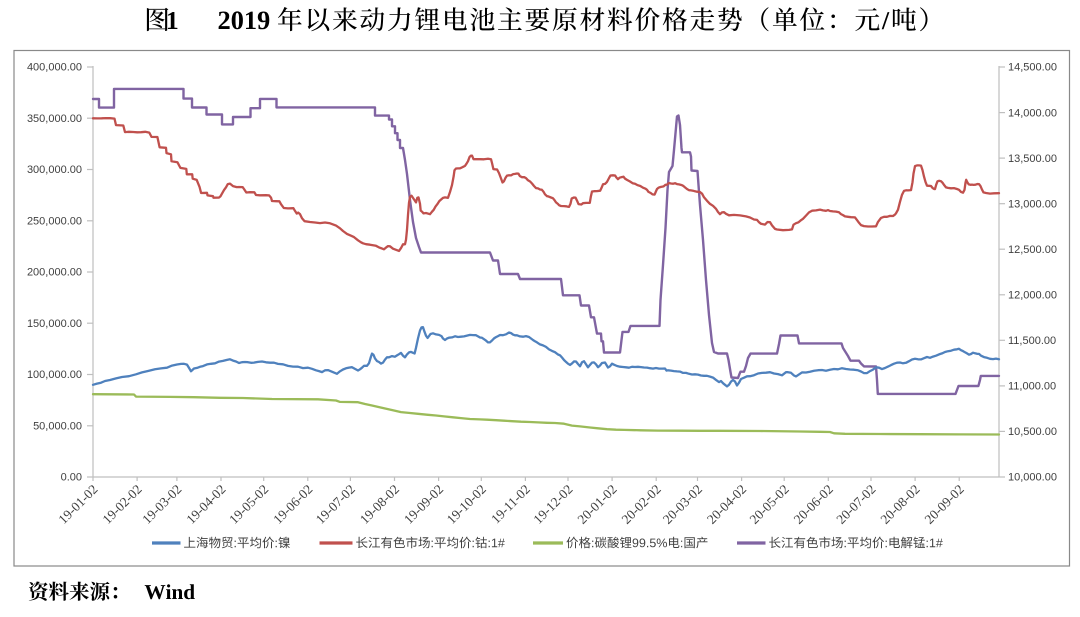 The height and width of the screenshot is (617, 1080). Describe the element at coordinates (1032, 204) in the screenshot. I see `svg-text: 13,000.00` at that location.